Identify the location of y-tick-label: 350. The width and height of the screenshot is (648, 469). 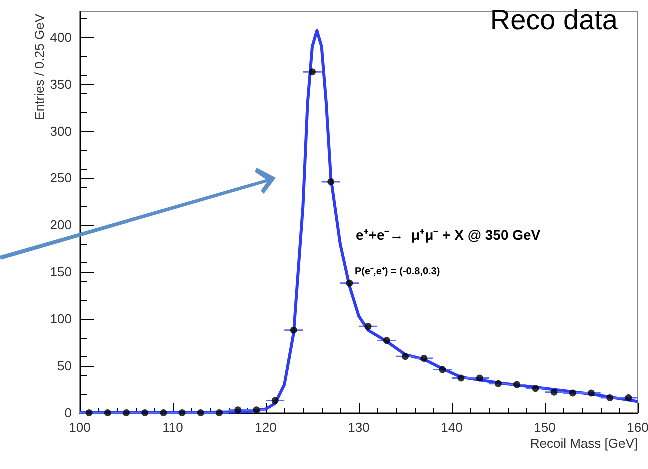
(61, 84).